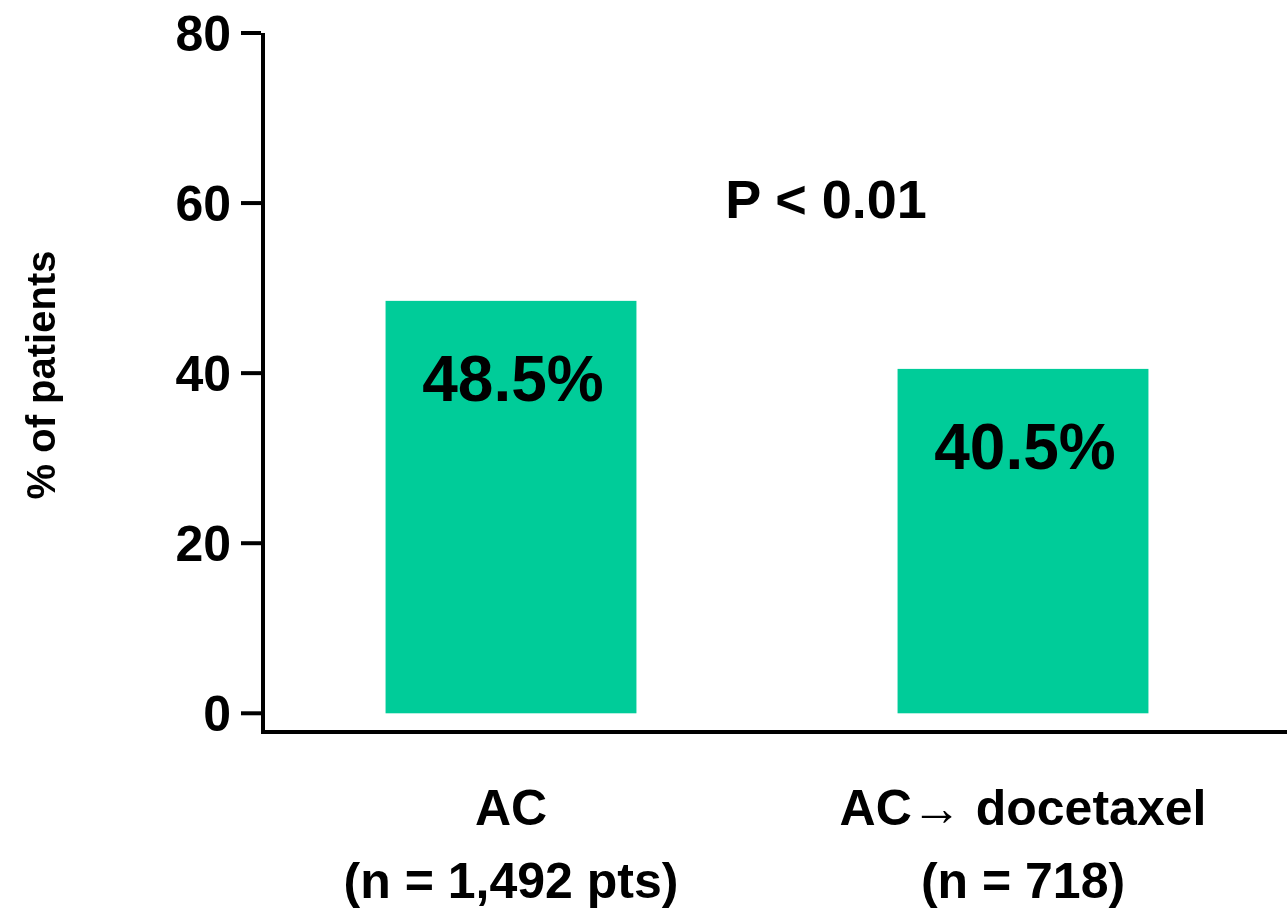 Image resolution: width=1287 pixels, height=914 pixels. Describe the element at coordinates (511, 844) in the screenshot. I see `x-tick-label: AC (n = 1,492 pts)` at that location.